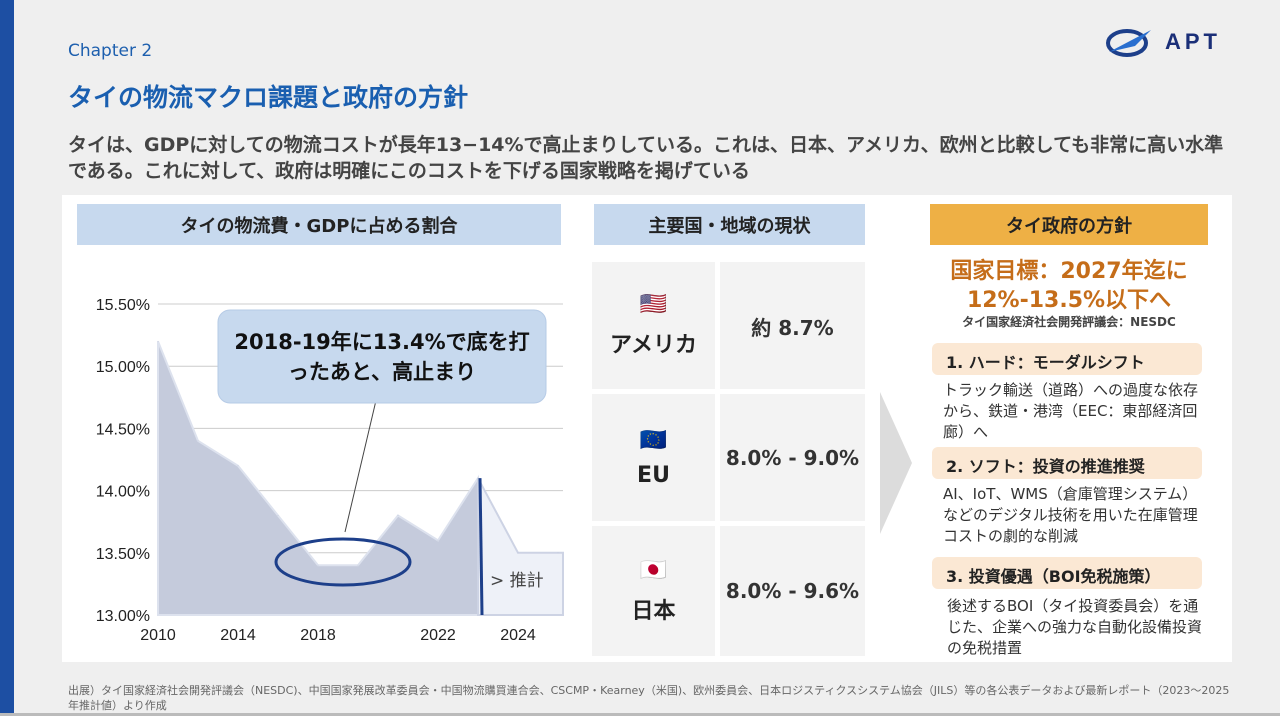 This screenshot has height=716, width=1280. What do you see at coordinates (653, 591) in the screenshot?
I see `country-cell-japan: 🇯🇵 日本` at bounding box center [653, 591].